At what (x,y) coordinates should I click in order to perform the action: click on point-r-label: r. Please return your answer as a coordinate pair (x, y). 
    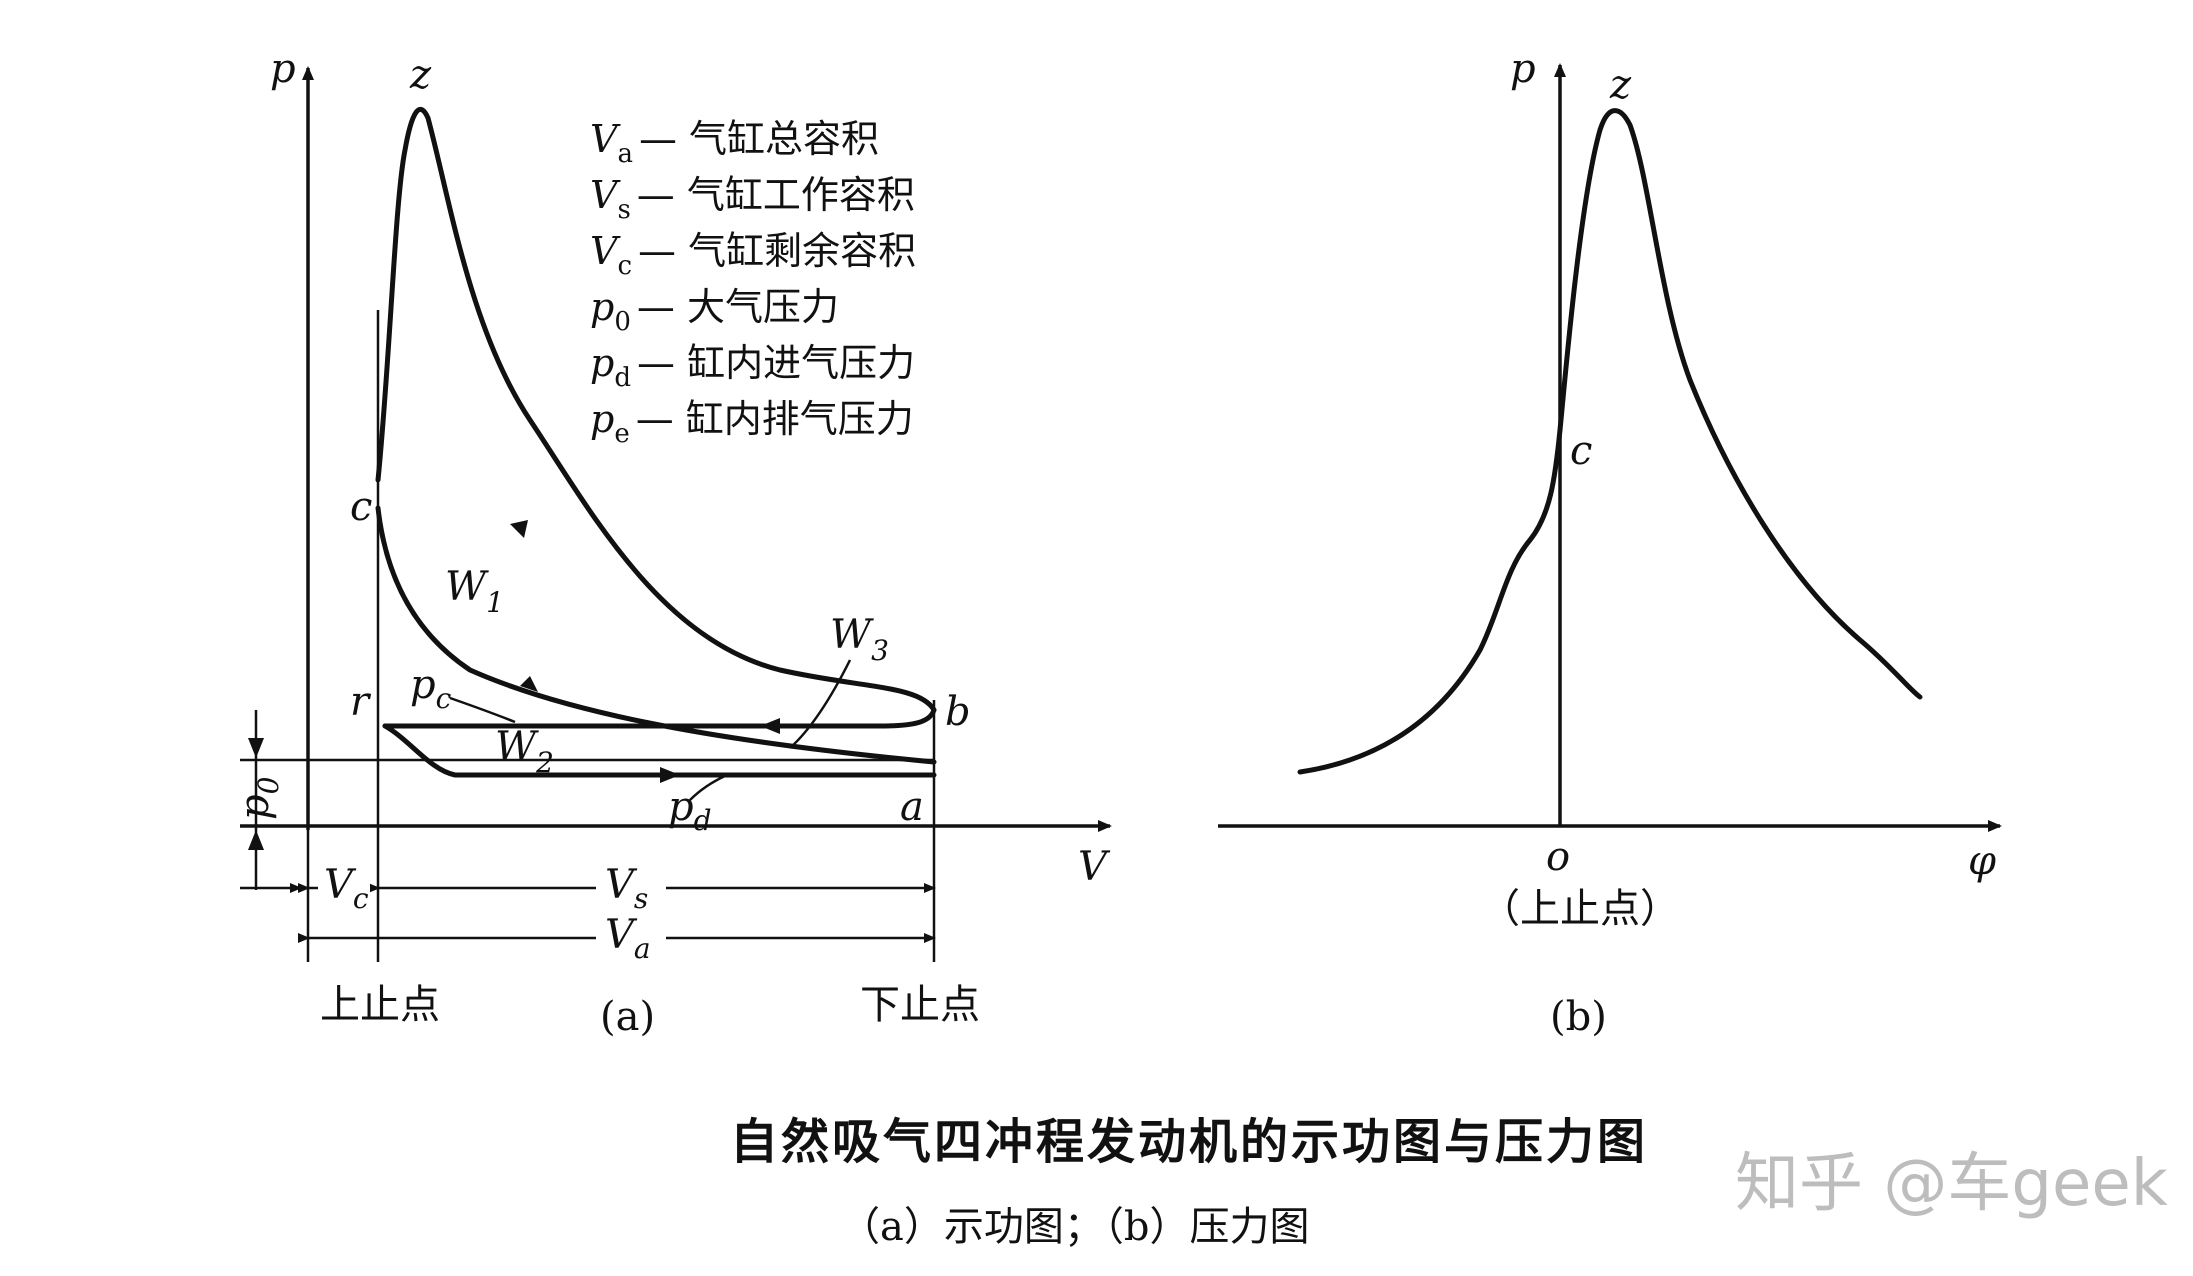
    Looking at the image, I should click on (361, 702).